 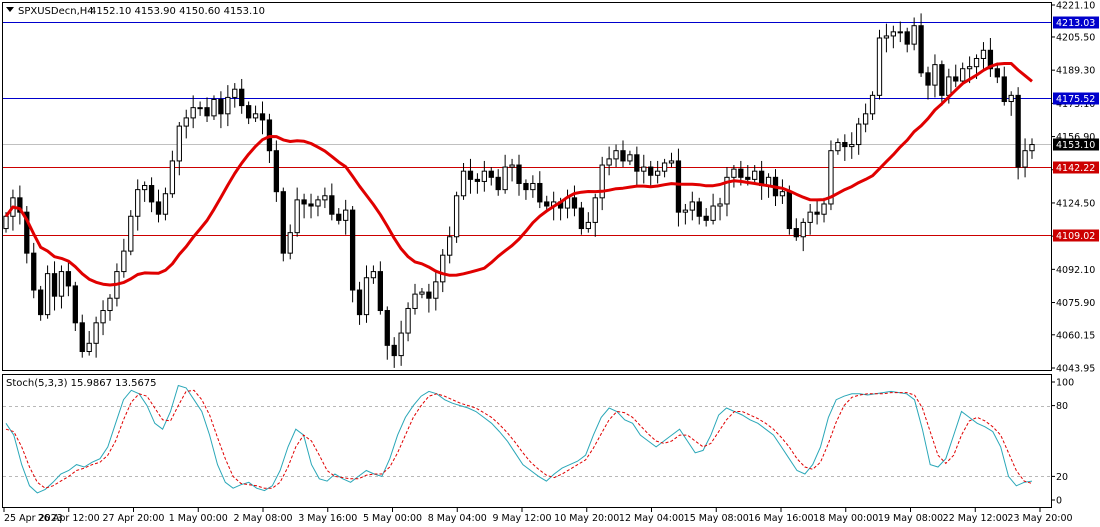 I want to click on dropdown-triangle-icon, so click(x=10, y=9).